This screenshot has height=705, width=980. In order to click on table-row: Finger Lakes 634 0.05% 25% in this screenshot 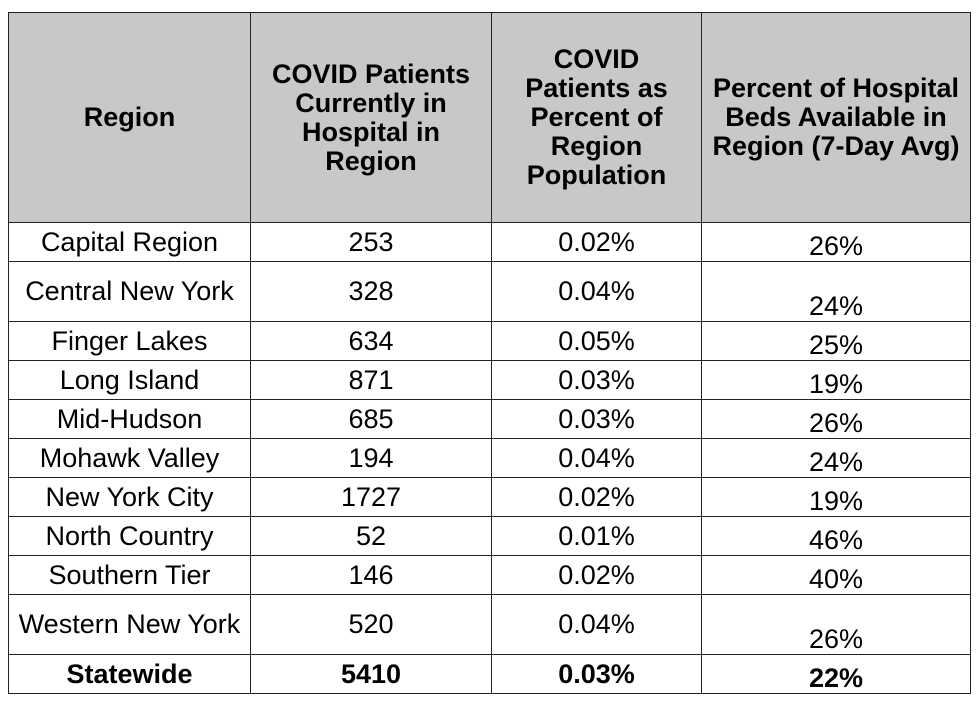, I will do `click(489, 341)`.